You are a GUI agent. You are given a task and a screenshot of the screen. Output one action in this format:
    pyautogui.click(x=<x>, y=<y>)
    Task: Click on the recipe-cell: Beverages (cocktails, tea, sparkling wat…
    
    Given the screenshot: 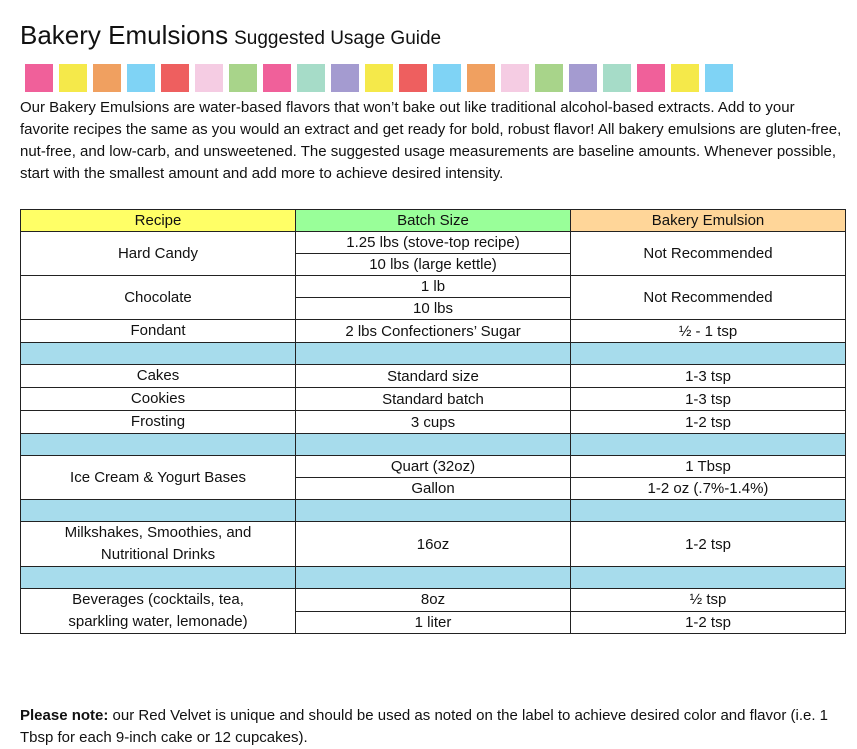 What is the action you would take?
    pyautogui.click(x=158, y=611)
    